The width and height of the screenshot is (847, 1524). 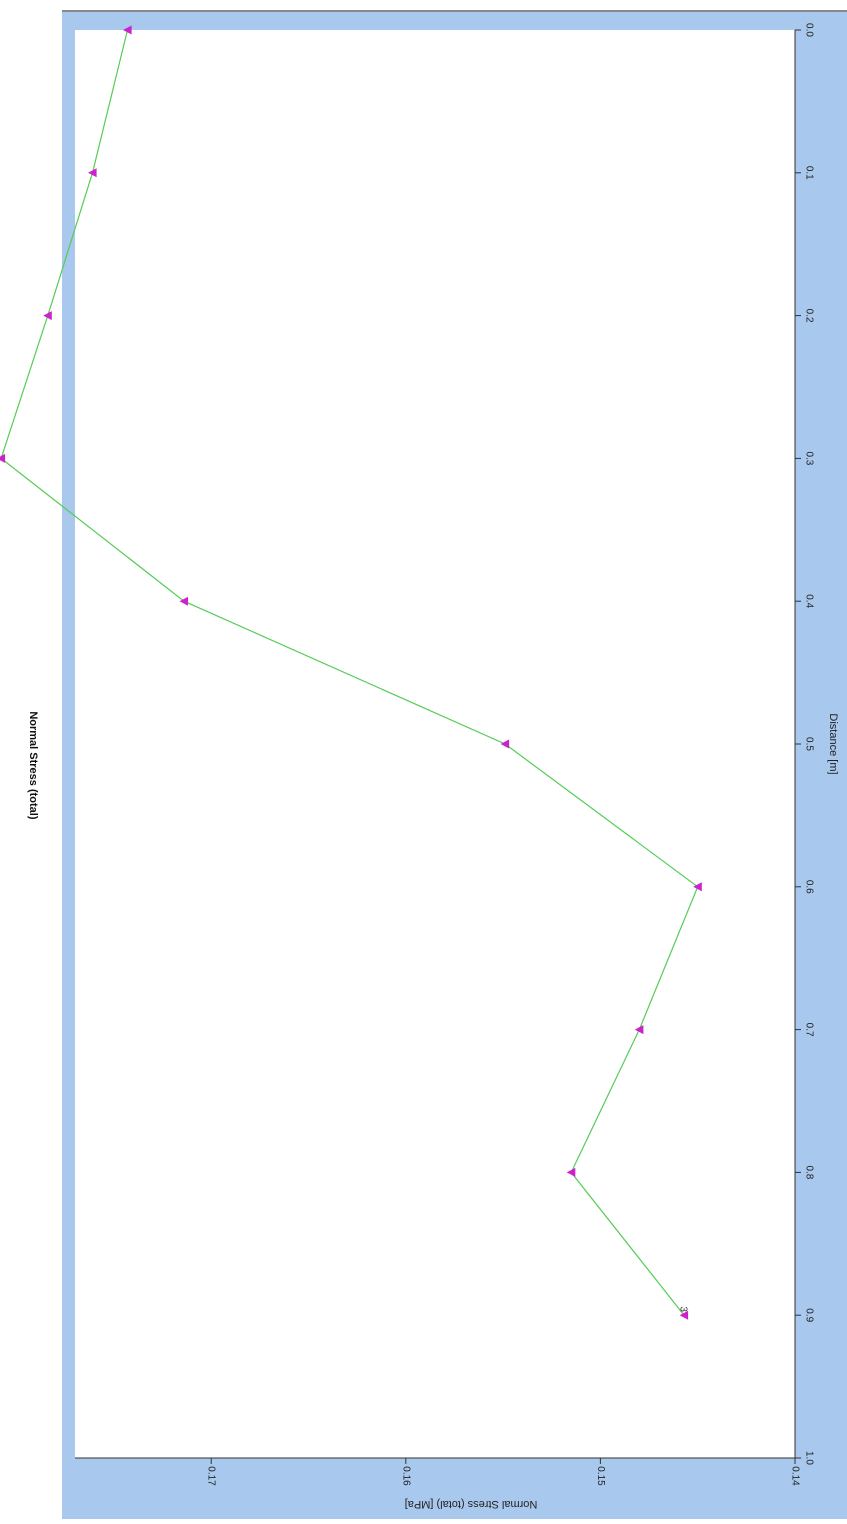 I want to click on x-tick-label: 0.9, so click(x=809, y=1315).